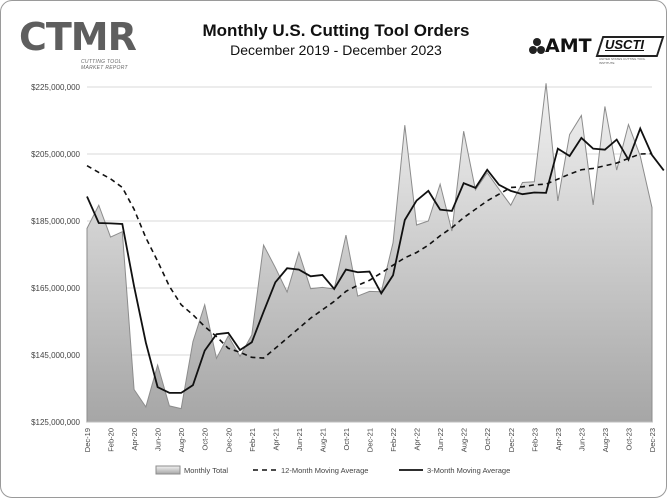 This screenshot has height=498, width=667. I want to click on amt-logo-text: AMT, so click(568, 46).